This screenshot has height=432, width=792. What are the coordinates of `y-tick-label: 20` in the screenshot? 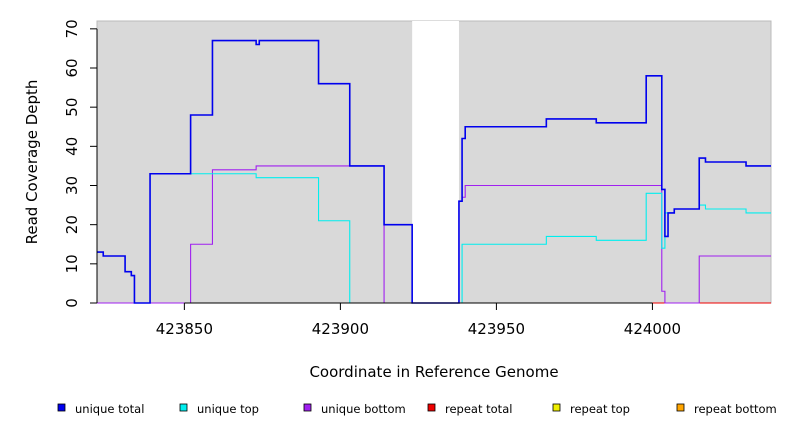 It's located at (72, 224).